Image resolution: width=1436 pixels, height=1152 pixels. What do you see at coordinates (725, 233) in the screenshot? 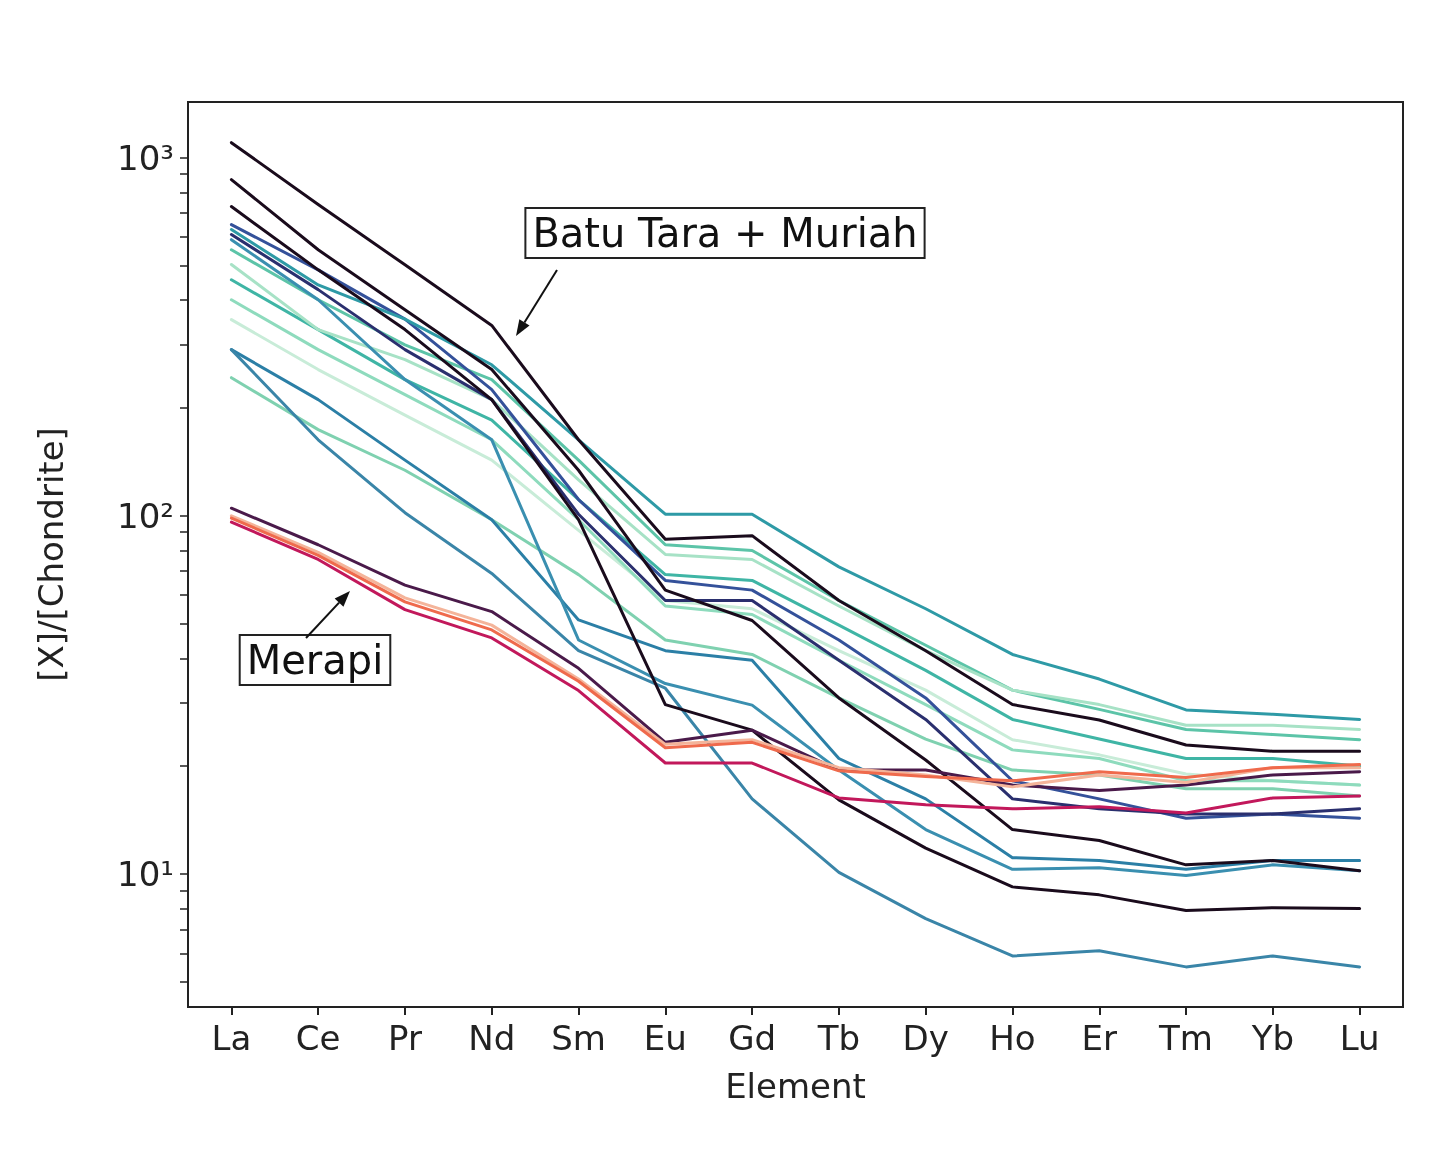
I see `annotation: Batu Tara + Muriah` at bounding box center [725, 233].